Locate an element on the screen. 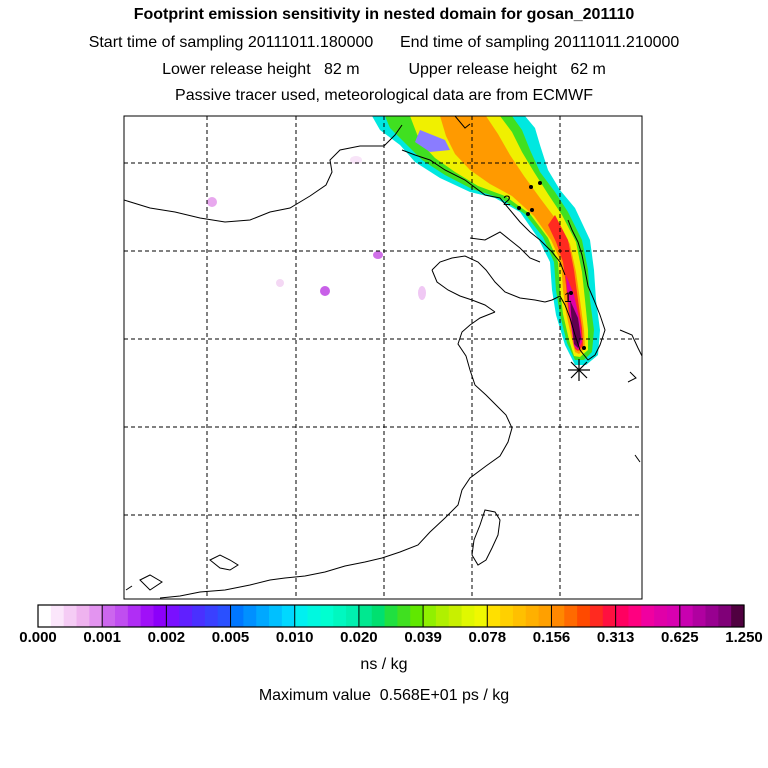  colorbar-tick-label: 1.250 is located at coordinates (744, 637).